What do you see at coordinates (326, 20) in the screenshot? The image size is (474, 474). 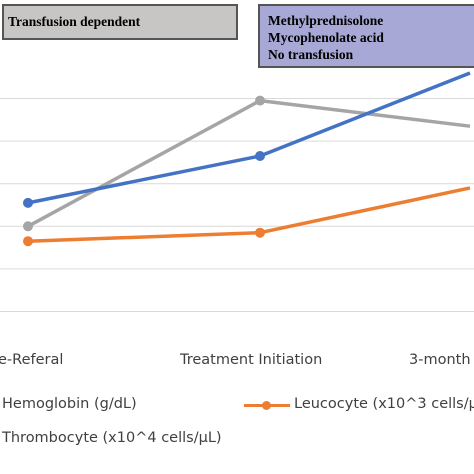 I see `annotation-line-1: Methylprednisolone` at bounding box center [326, 20].